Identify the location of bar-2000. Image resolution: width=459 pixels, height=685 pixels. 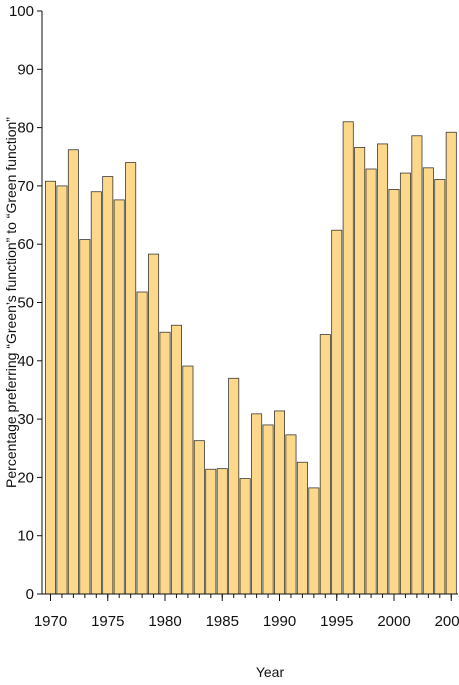
(394, 391).